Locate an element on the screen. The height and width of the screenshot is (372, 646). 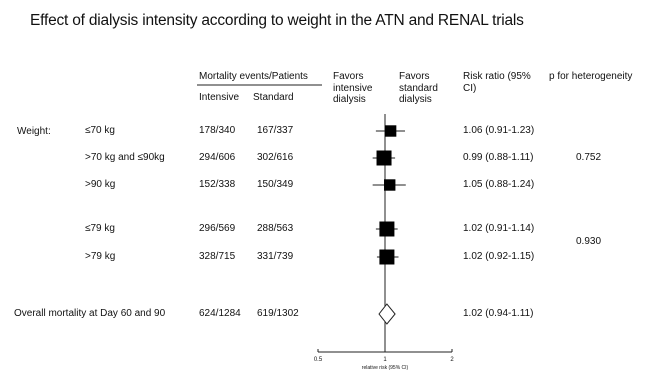
risk-ratio-value: 1.06 (0.91-1.23) is located at coordinates (499, 130).